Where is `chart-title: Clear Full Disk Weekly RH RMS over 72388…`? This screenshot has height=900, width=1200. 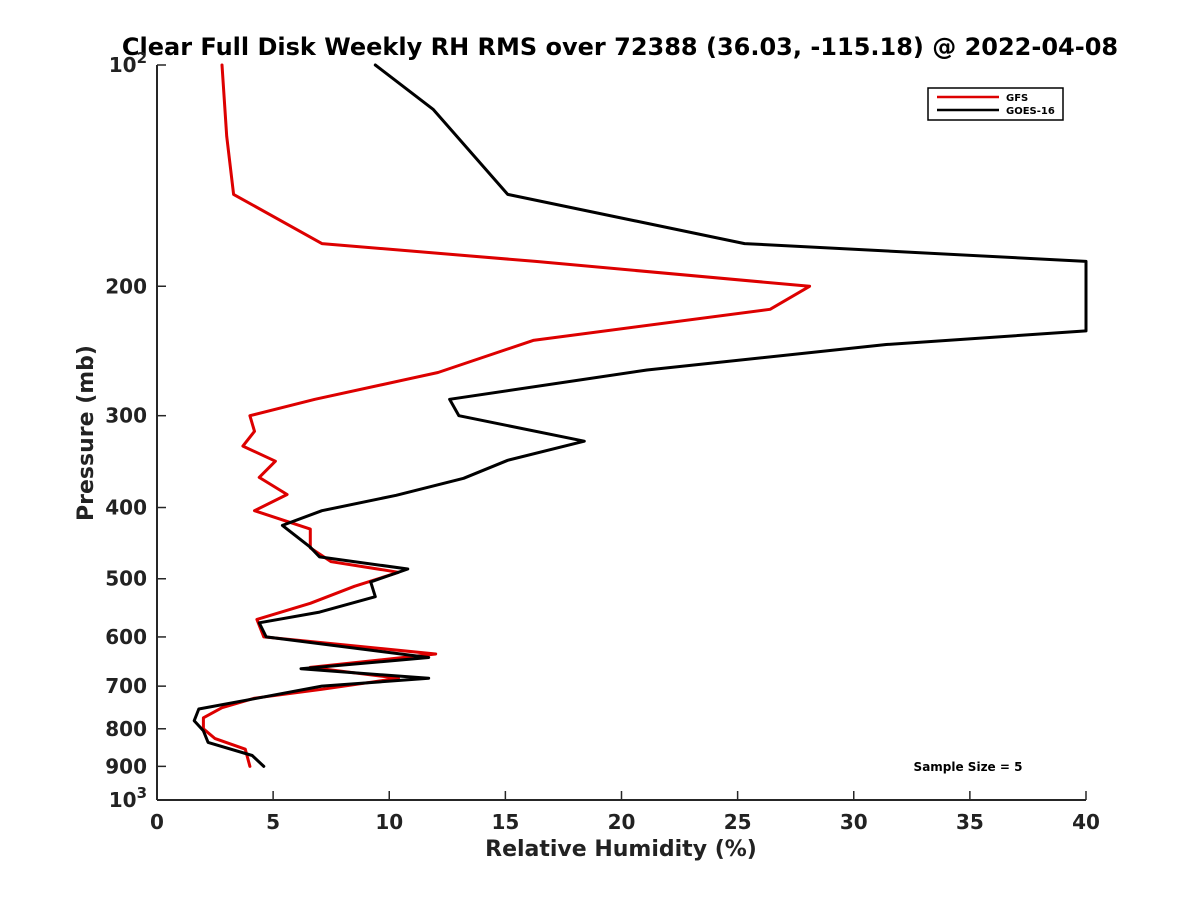
chart-title: Clear Full Disk Weekly RH RMS over 72388… is located at coordinates (620, 47).